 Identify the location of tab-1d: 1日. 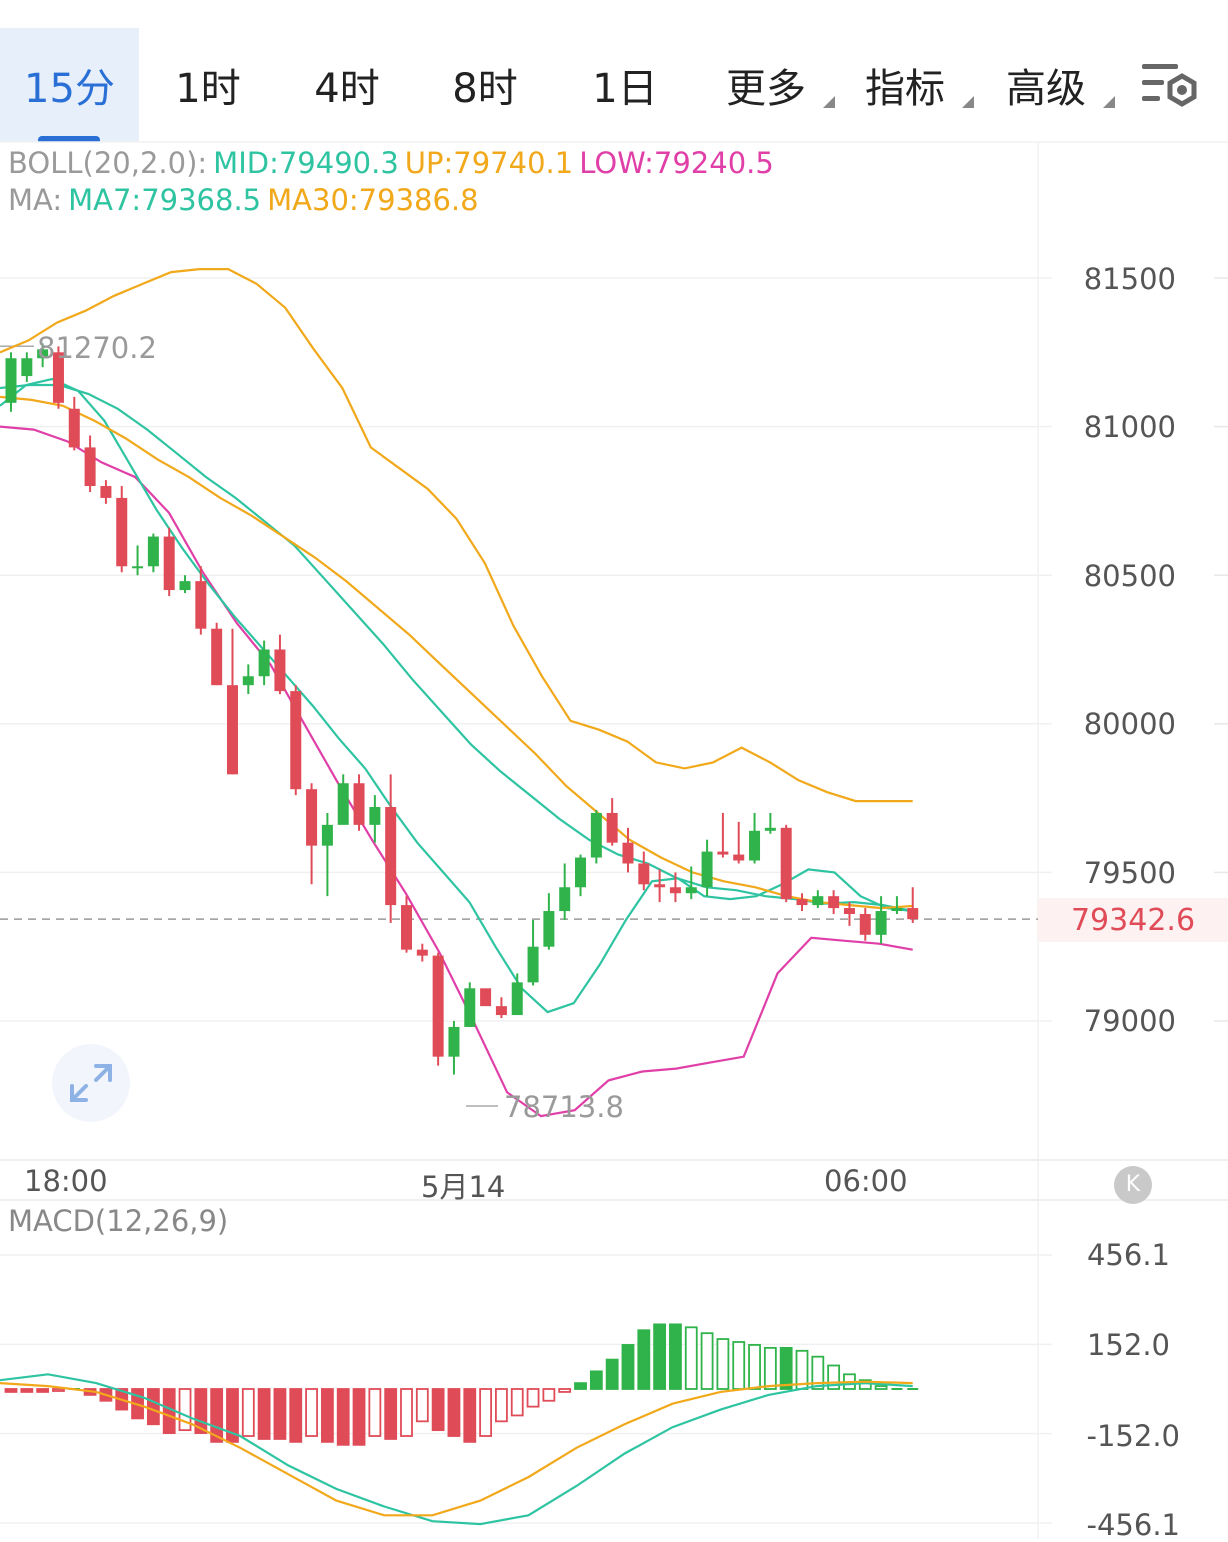
(625, 85).